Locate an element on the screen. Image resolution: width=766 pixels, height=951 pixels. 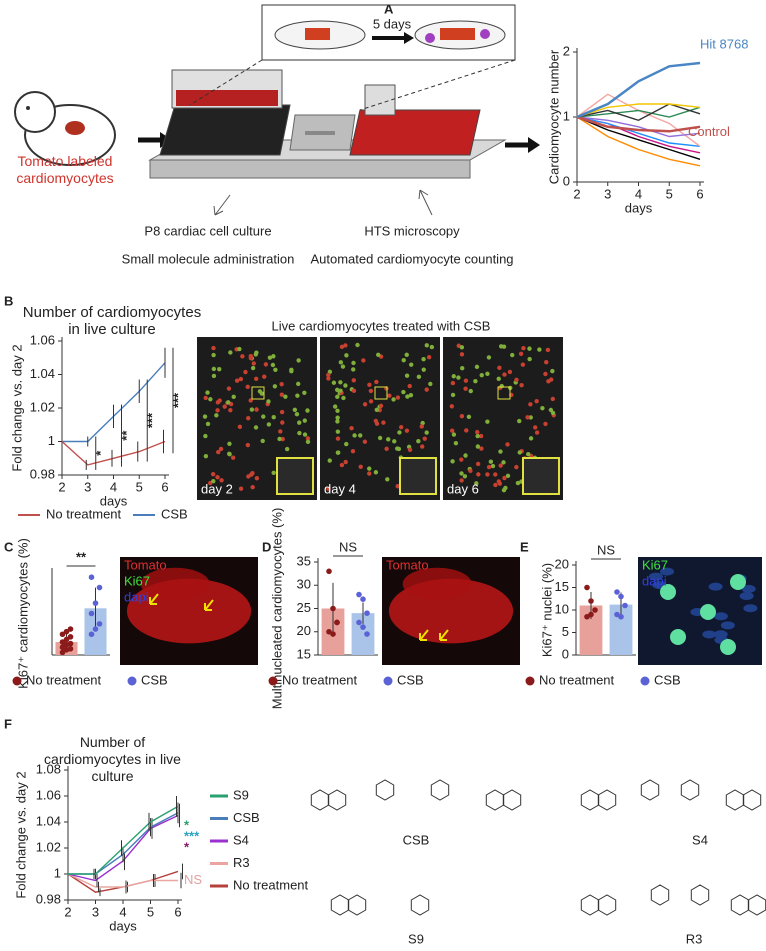
x-axis-label: days is located at coordinates (123, 925).